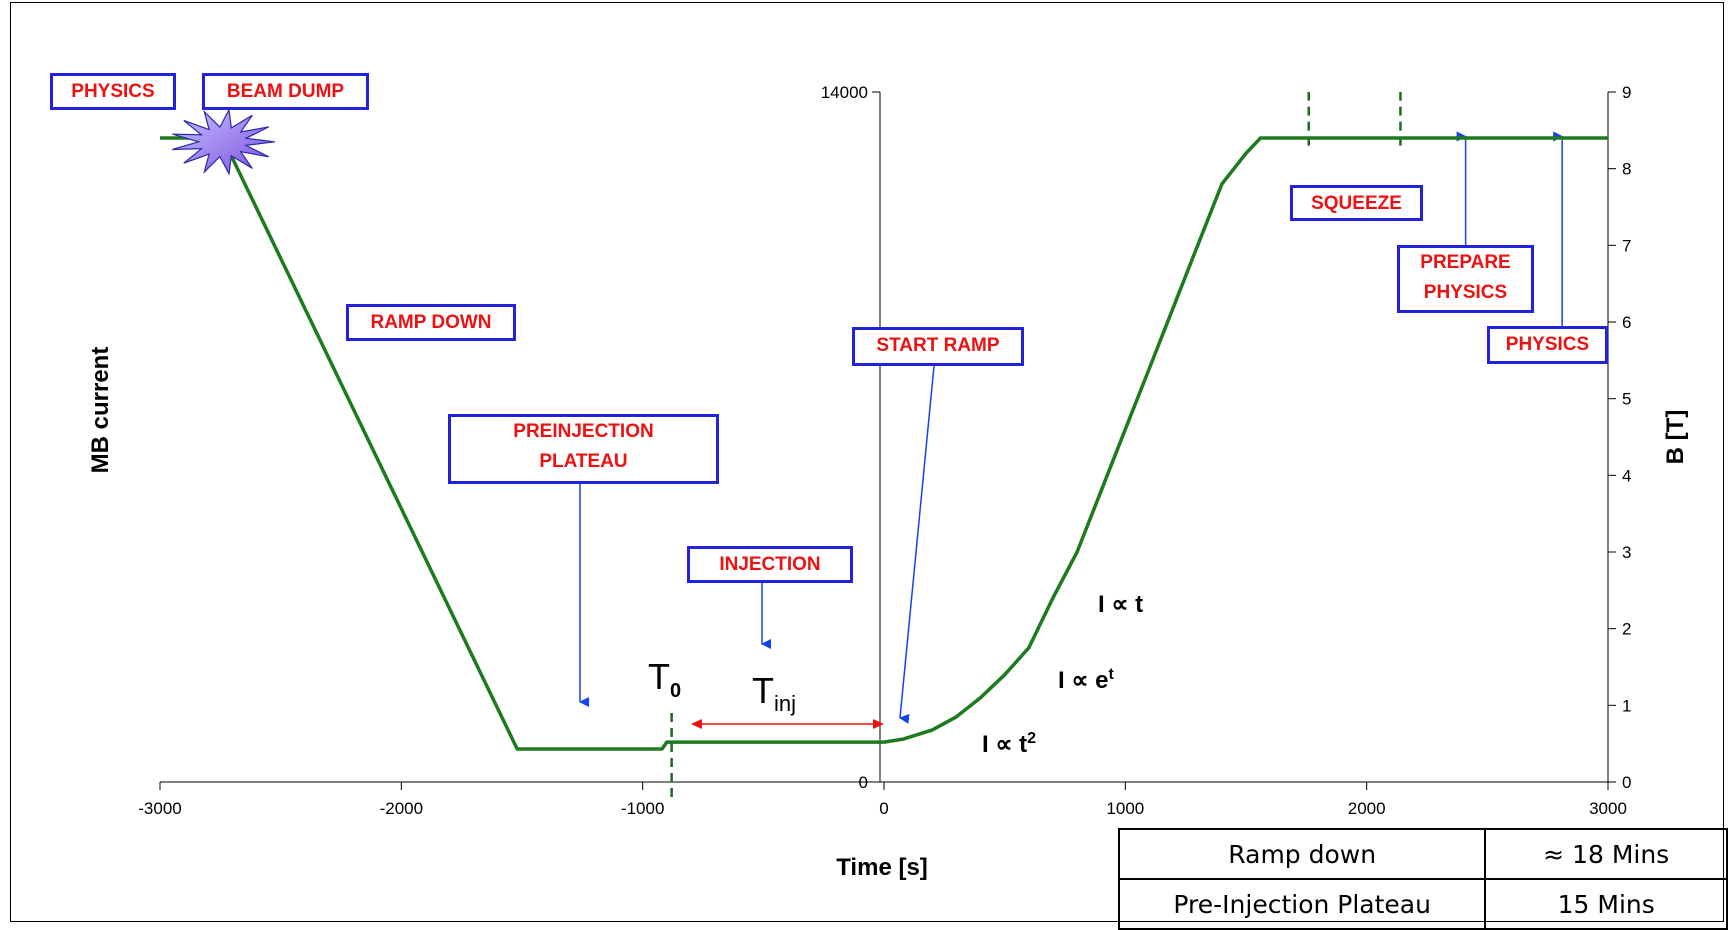 This screenshot has height=930, width=1728. What do you see at coordinates (676, 691) in the screenshot?
I see `t0-sub: 0` at bounding box center [676, 691].